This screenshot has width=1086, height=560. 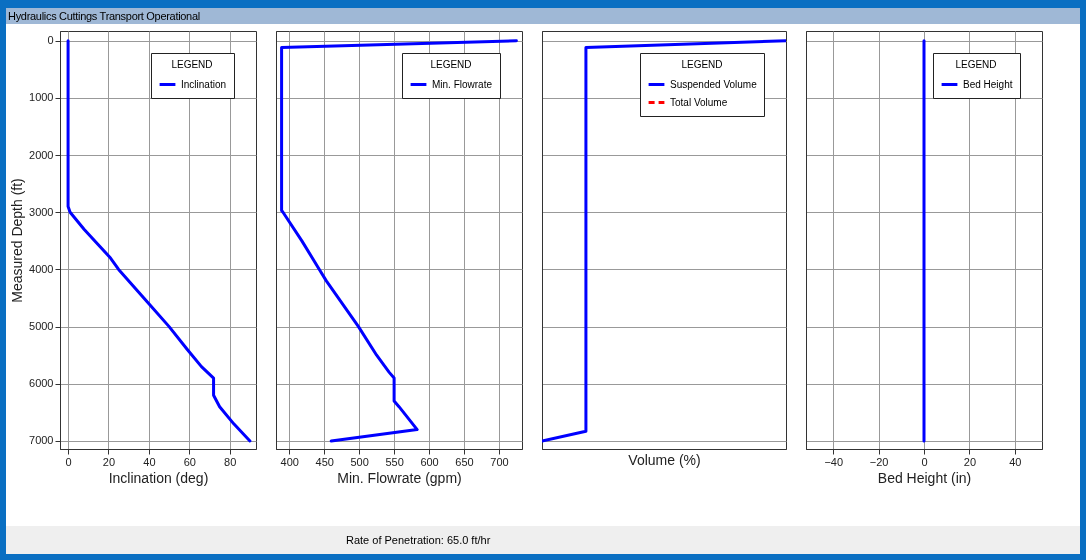 What do you see at coordinates (429, 461) in the screenshot?
I see `x-tick-label: 600` at bounding box center [429, 461].